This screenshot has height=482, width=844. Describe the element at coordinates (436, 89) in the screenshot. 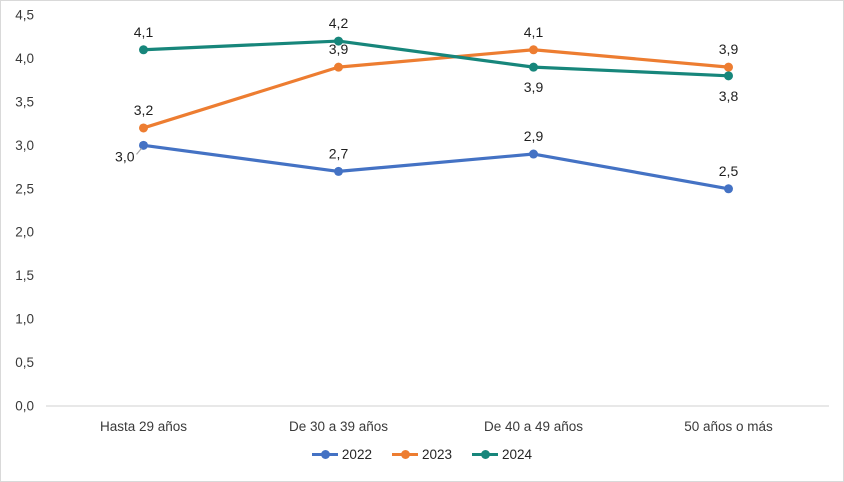

I see `series-line-2023` at that location.